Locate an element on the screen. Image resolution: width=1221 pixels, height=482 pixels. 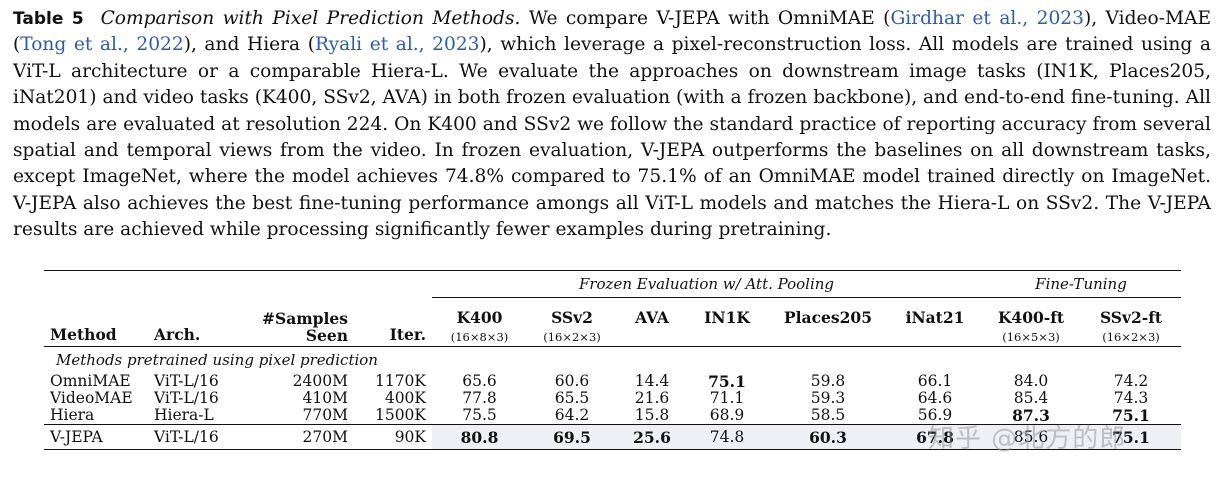
cell-inat21: 64.6 is located at coordinates (935, 398).